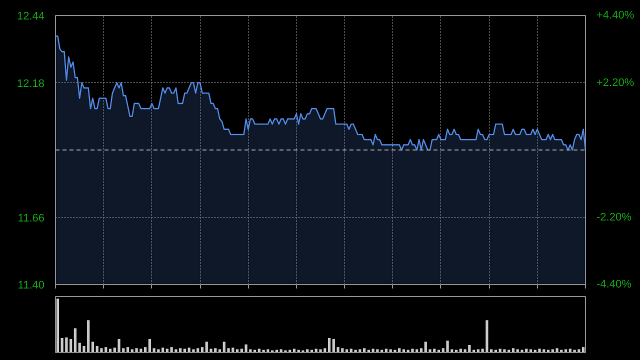  What do you see at coordinates (615, 82) in the screenshot?
I see `y2-tick-label: +2.20%` at bounding box center [615, 82].